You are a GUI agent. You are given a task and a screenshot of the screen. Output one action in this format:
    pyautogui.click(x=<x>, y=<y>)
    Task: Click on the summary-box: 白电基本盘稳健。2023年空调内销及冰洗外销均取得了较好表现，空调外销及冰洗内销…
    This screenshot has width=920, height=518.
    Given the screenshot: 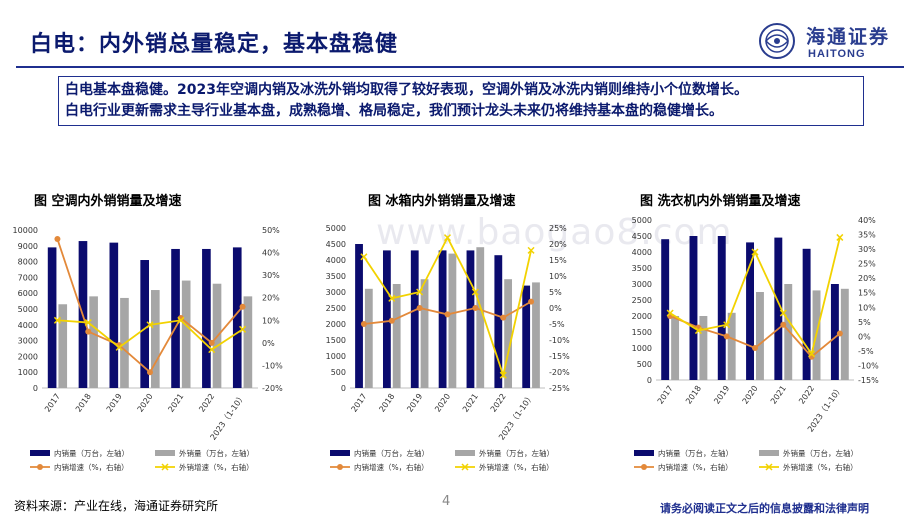 What is the action you would take?
    pyautogui.click(x=461, y=101)
    